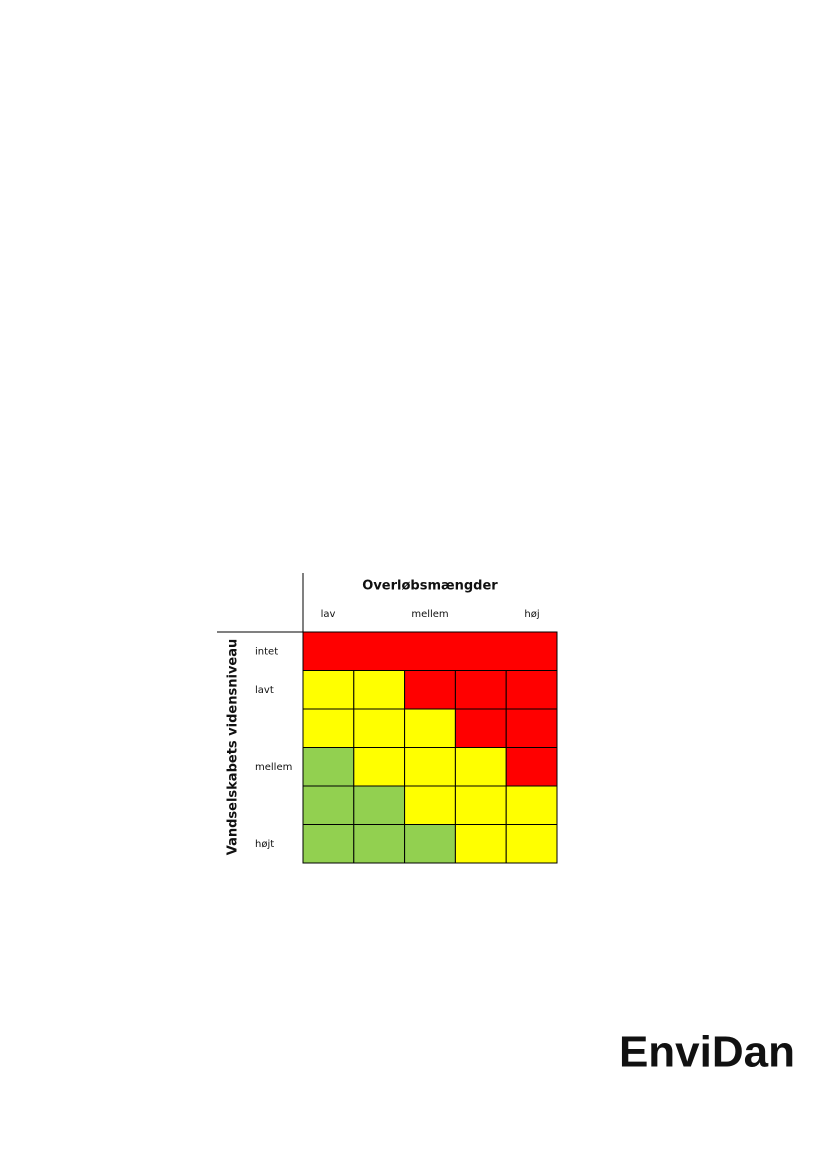 The height and width of the screenshot is (1169, 827). Describe the element at coordinates (429, 614) in the screenshot. I see `column-label: mellem` at that location.